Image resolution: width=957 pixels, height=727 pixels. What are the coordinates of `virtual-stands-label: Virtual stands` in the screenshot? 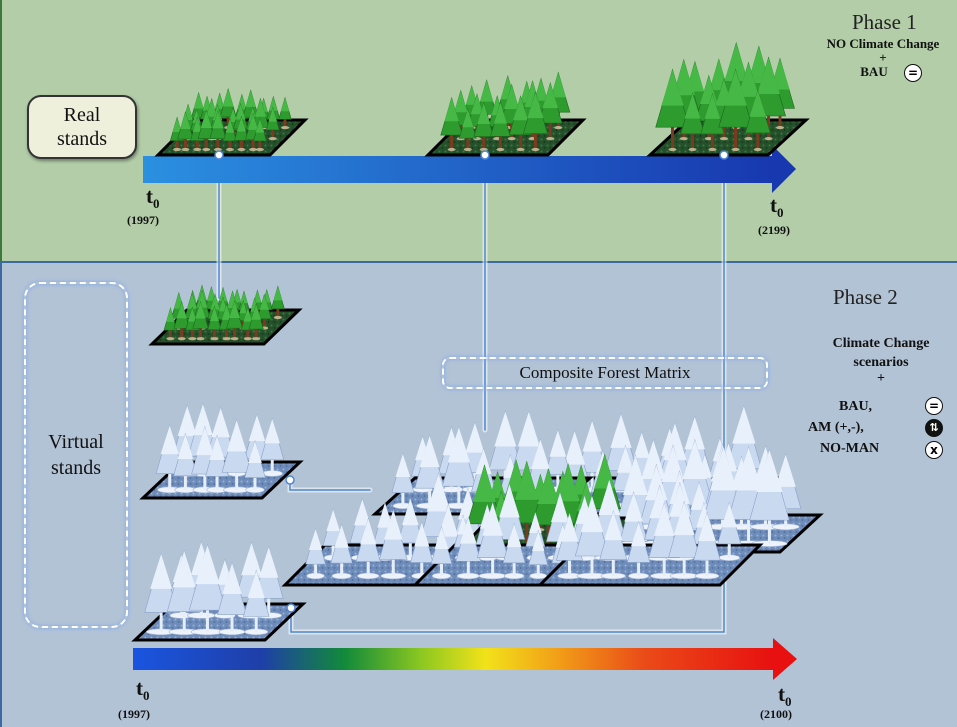 It's located at (76, 455).